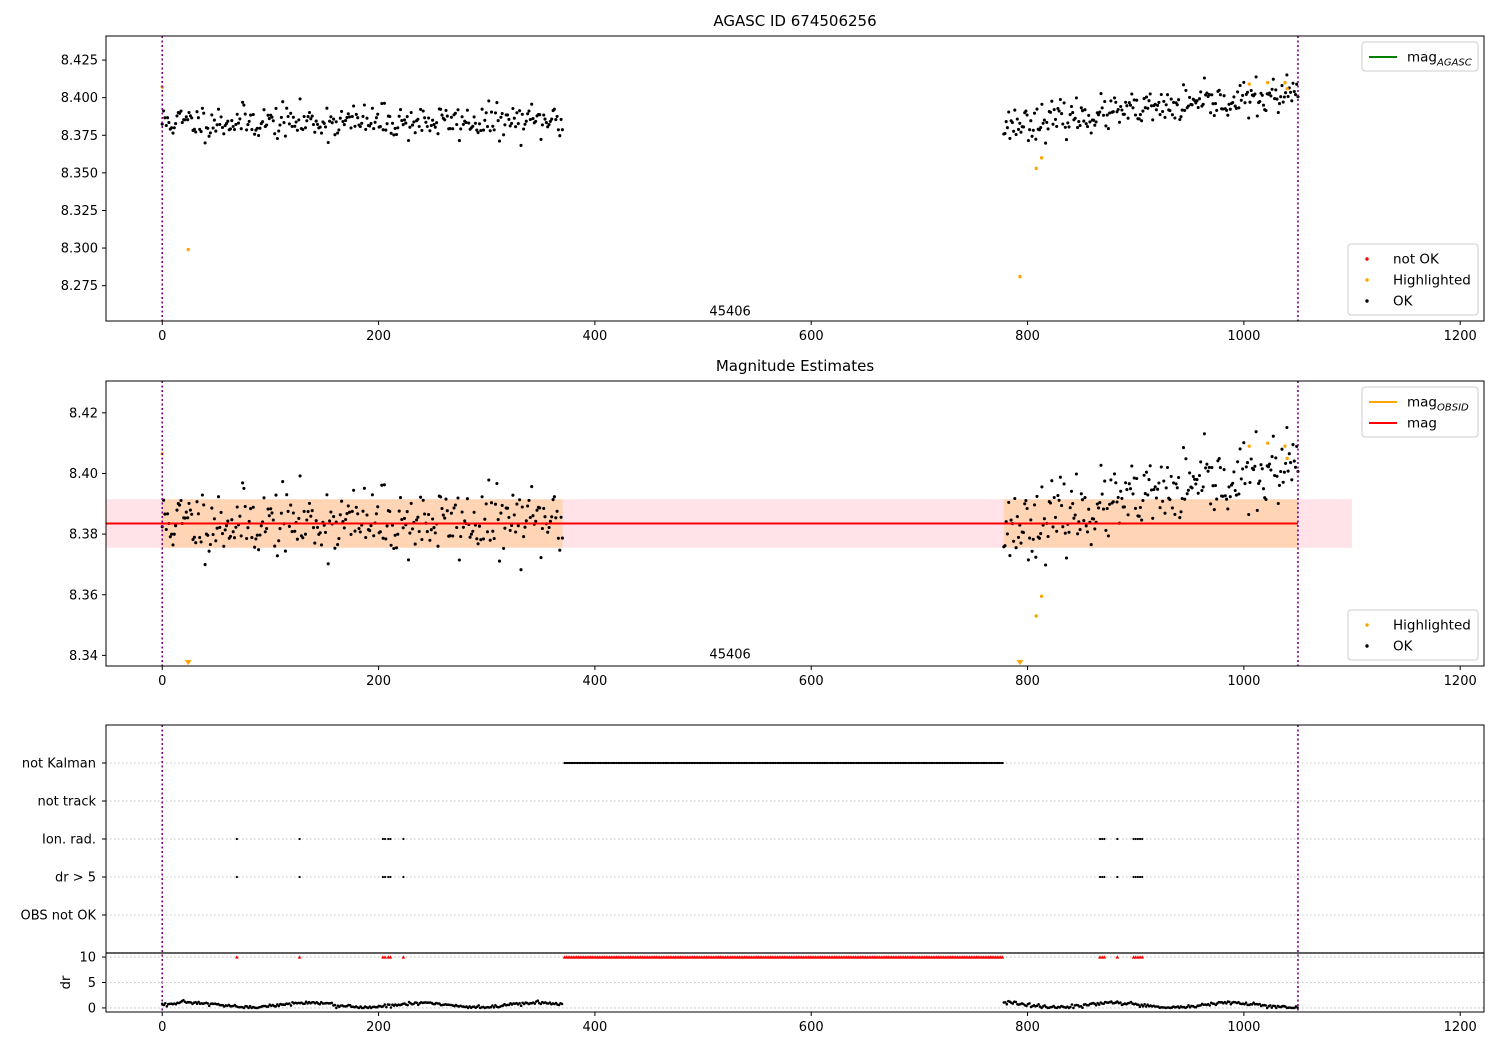 This screenshot has height=1050, width=1500. Describe the element at coordinates (1420, 412) in the screenshot. I see `legend-upper-right: magOBSID mag` at that location.